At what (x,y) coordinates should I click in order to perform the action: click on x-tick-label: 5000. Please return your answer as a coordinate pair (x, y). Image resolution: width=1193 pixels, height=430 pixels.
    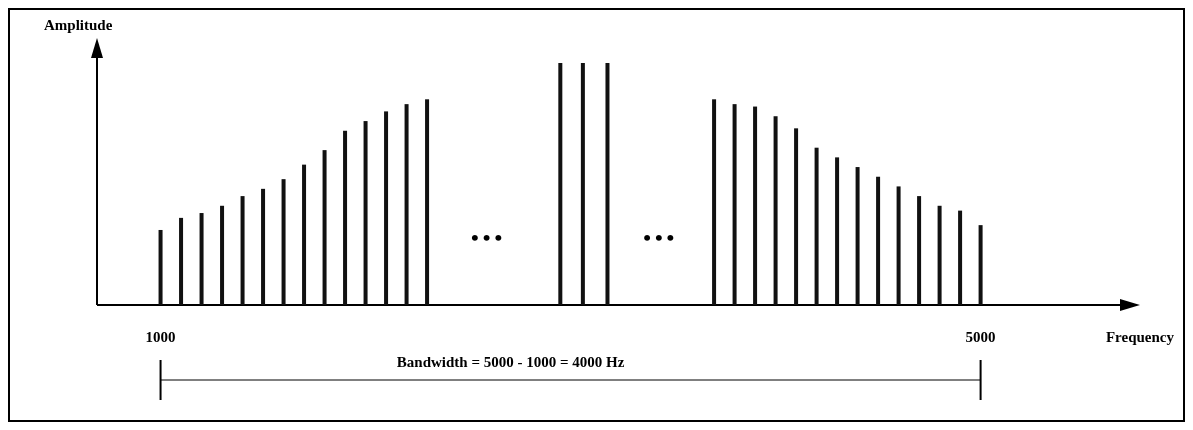
    Looking at the image, I should click on (980, 337).